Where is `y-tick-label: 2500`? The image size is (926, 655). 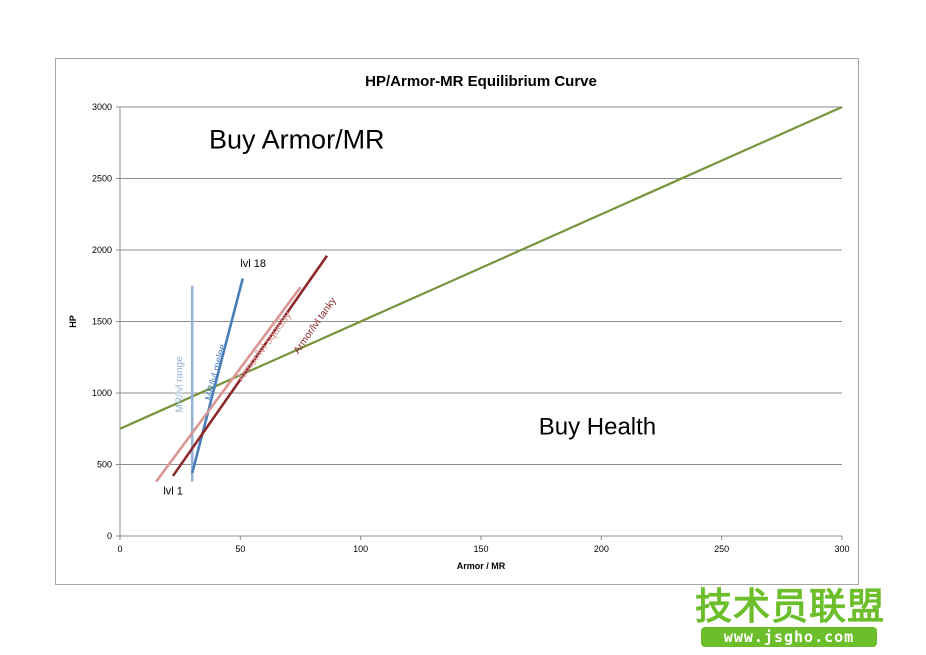 y-tick-label: 2500 is located at coordinates (102, 179).